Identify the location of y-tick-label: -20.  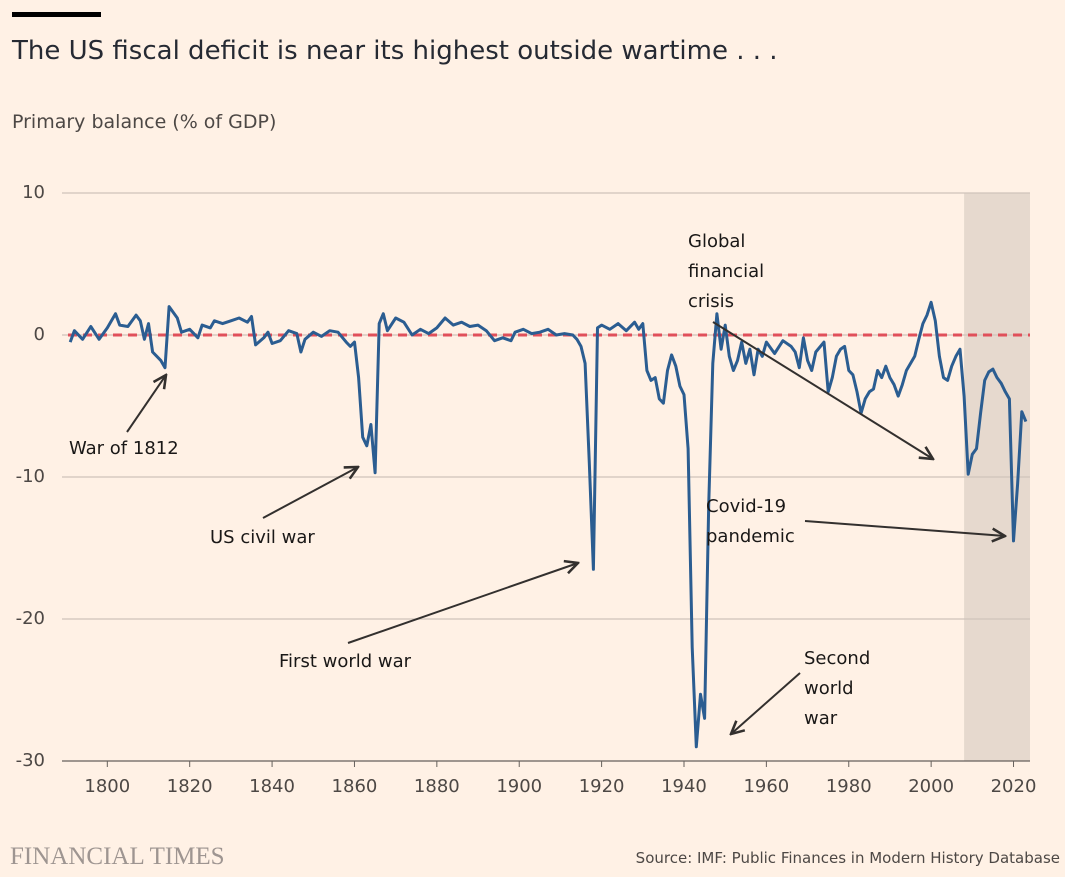
(30, 618).